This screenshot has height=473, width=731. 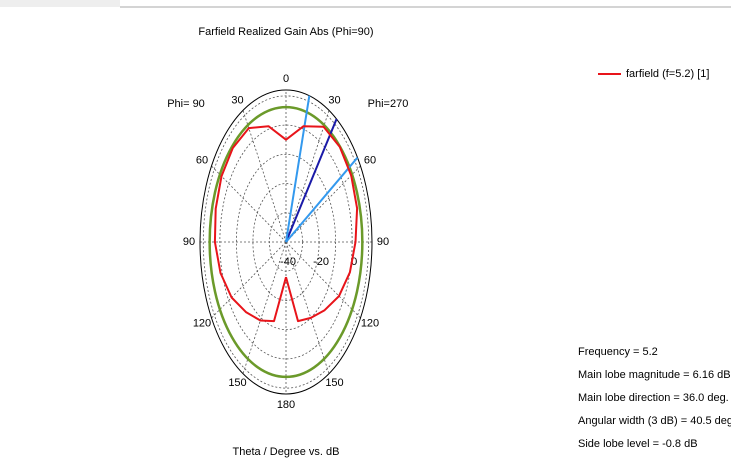 What do you see at coordinates (286, 405) in the screenshot?
I see `angle-tick-label: 180` at bounding box center [286, 405].